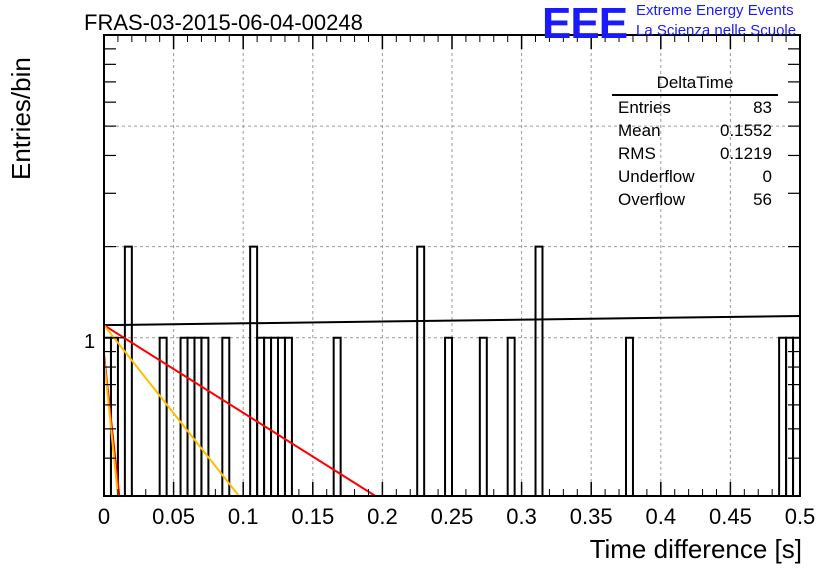 The image size is (836, 572). What do you see at coordinates (223, 22) in the screenshot?
I see `chart-title: FRAS-03-2015-06-04-00248` at bounding box center [223, 22].